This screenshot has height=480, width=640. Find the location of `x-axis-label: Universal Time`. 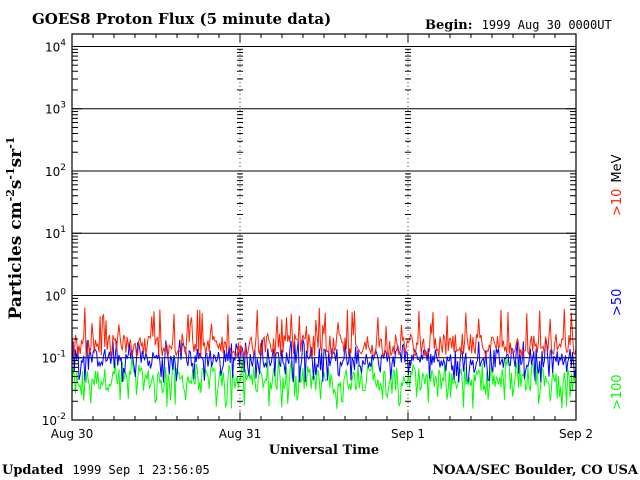

x-axis-label: Universal Time is located at coordinates (324, 450).